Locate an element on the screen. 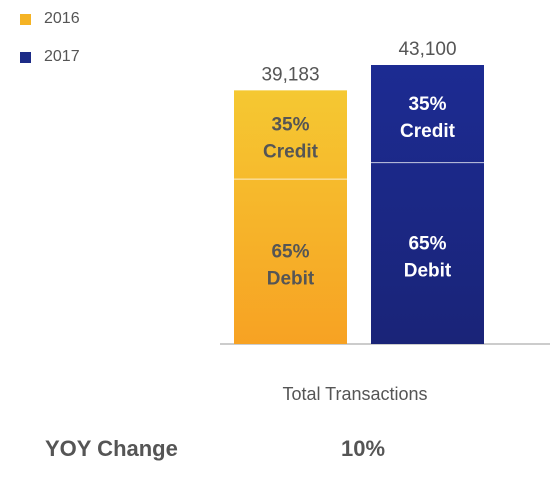 This screenshot has height=483, width=550. legend: 2016 2017 is located at coordinates (50, 46).